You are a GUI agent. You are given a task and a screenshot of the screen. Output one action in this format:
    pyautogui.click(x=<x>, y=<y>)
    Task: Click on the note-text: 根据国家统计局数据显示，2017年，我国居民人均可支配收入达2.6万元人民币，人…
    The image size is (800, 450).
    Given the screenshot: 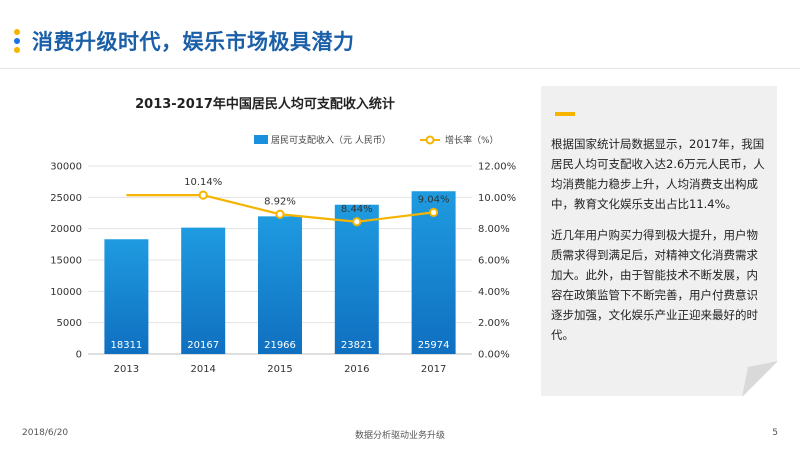 What is the action you would take?
    pyautogui.click(x=660, y=245)
    